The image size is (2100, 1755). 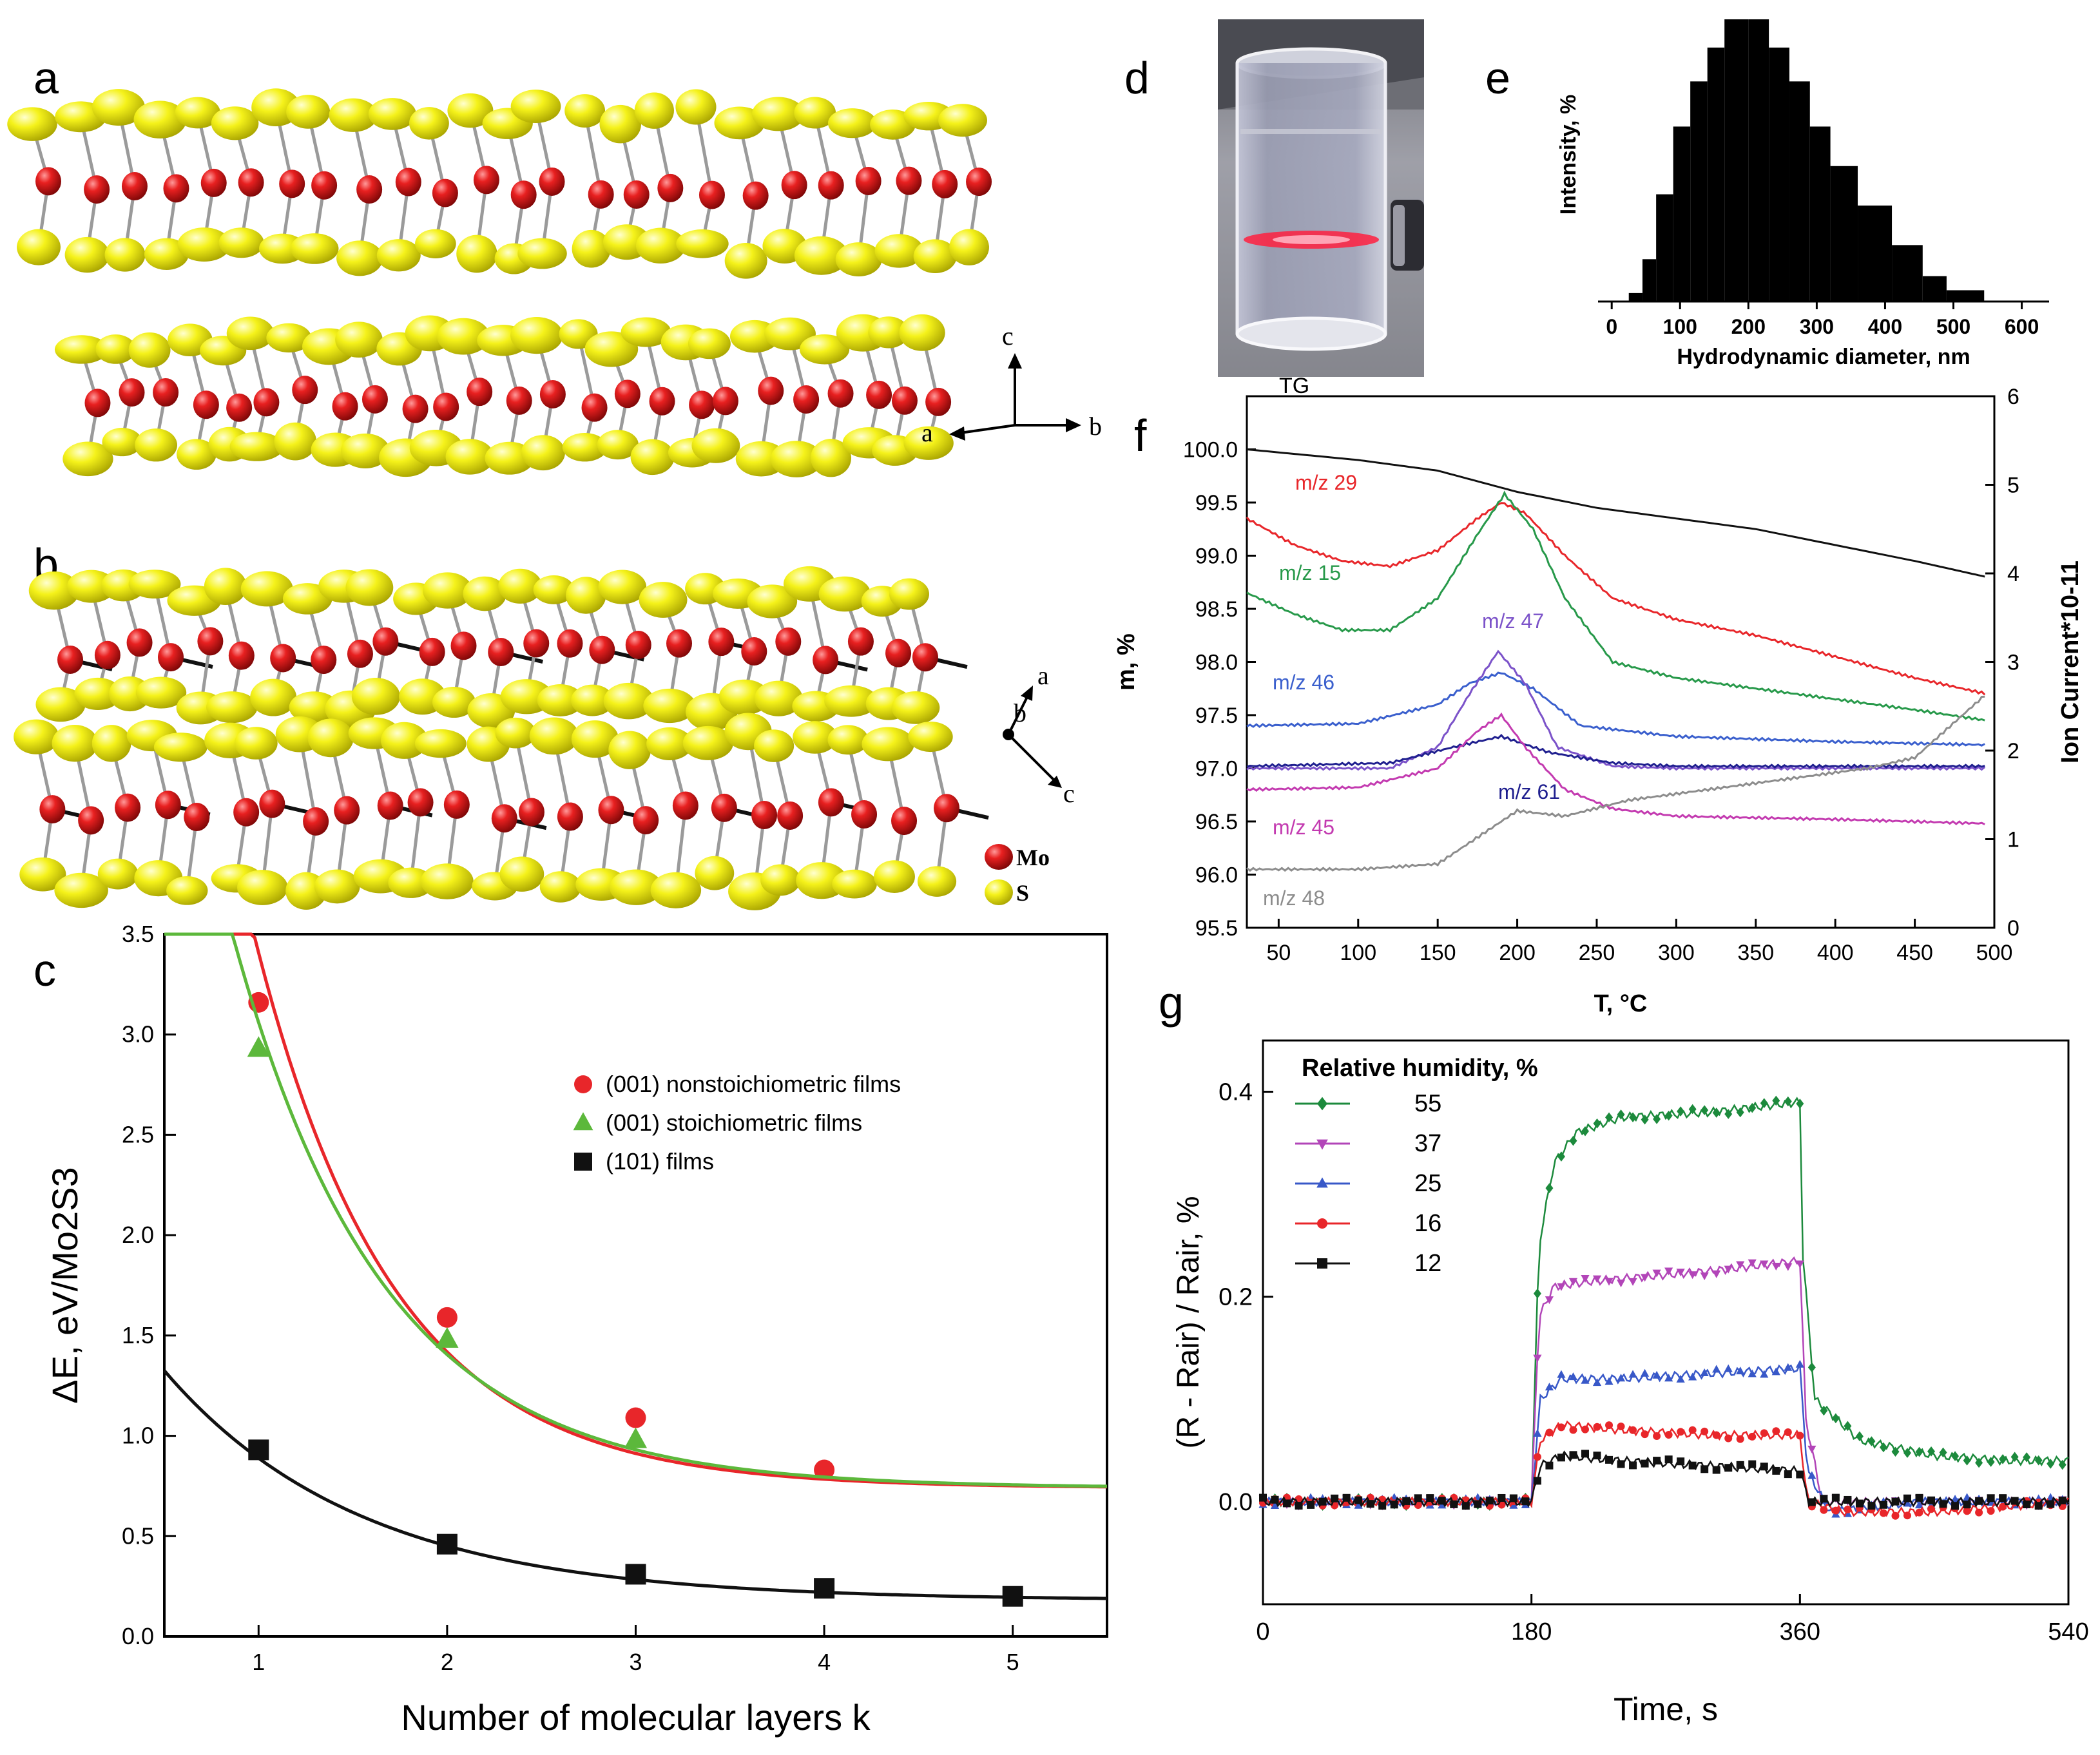 I want to click on plot-frame, so click(x=1621, y=662).